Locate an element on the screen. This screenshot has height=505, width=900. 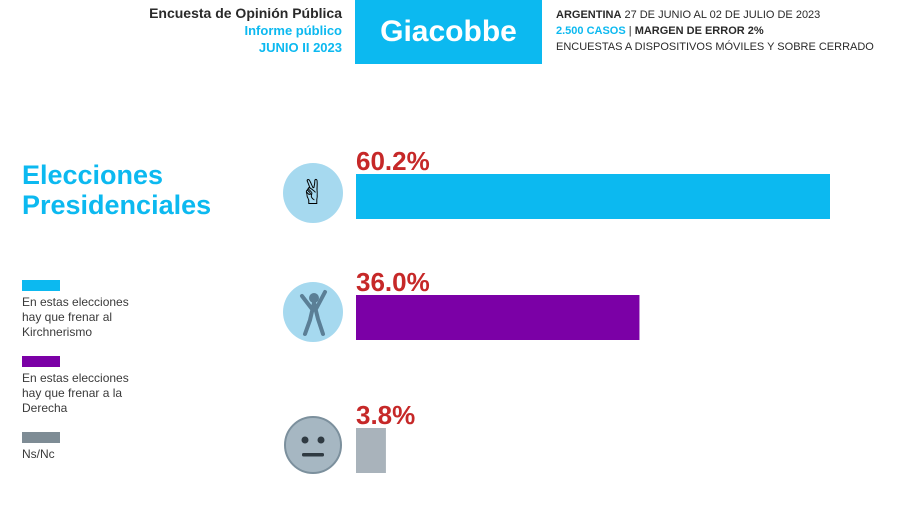
legend-item-nsnc: Ns/Nc is located at coordinates (97, 447).